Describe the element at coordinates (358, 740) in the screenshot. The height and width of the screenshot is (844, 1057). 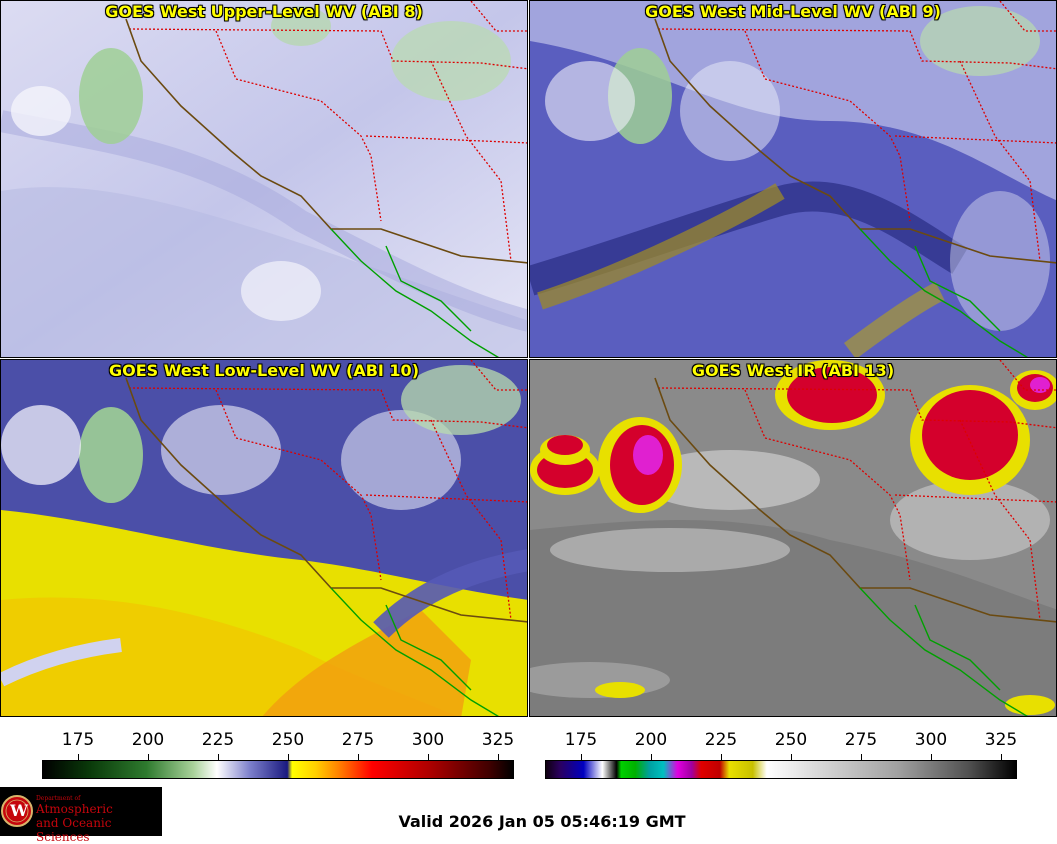
I see `wv-tick-label: 275` at that location.